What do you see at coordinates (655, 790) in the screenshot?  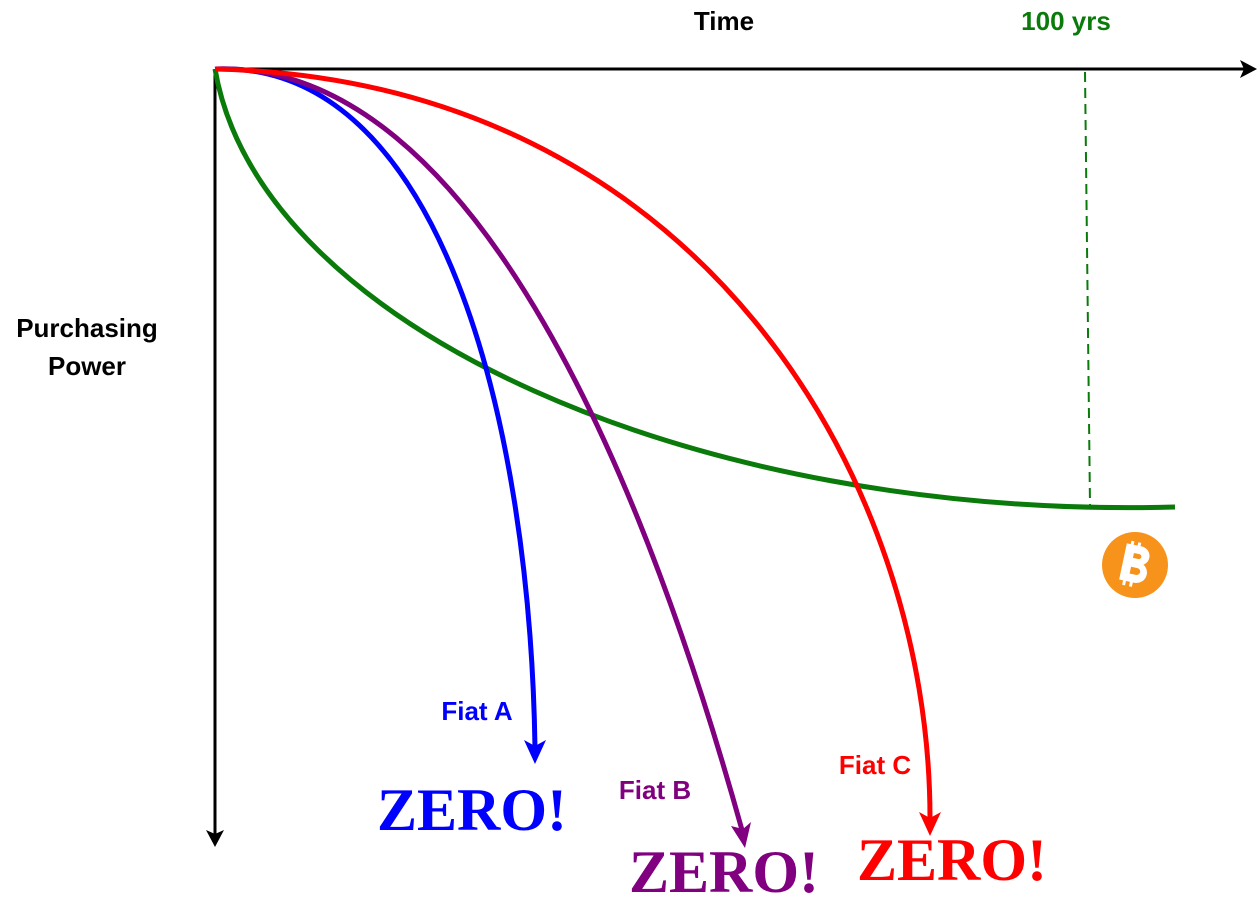 I see `curve-label: Fiat B` at bounding box center [655, 790].